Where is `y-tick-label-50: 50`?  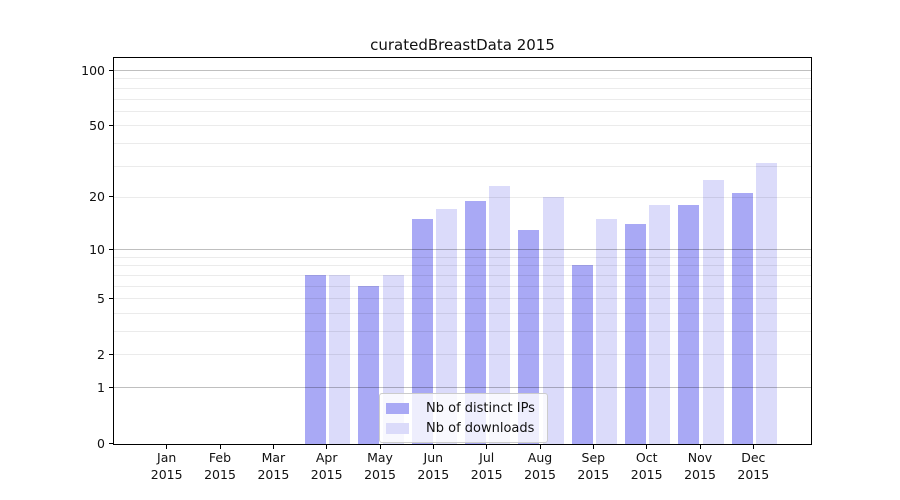 y-tick-label-50: 50 is located at coordinates (97, 125).